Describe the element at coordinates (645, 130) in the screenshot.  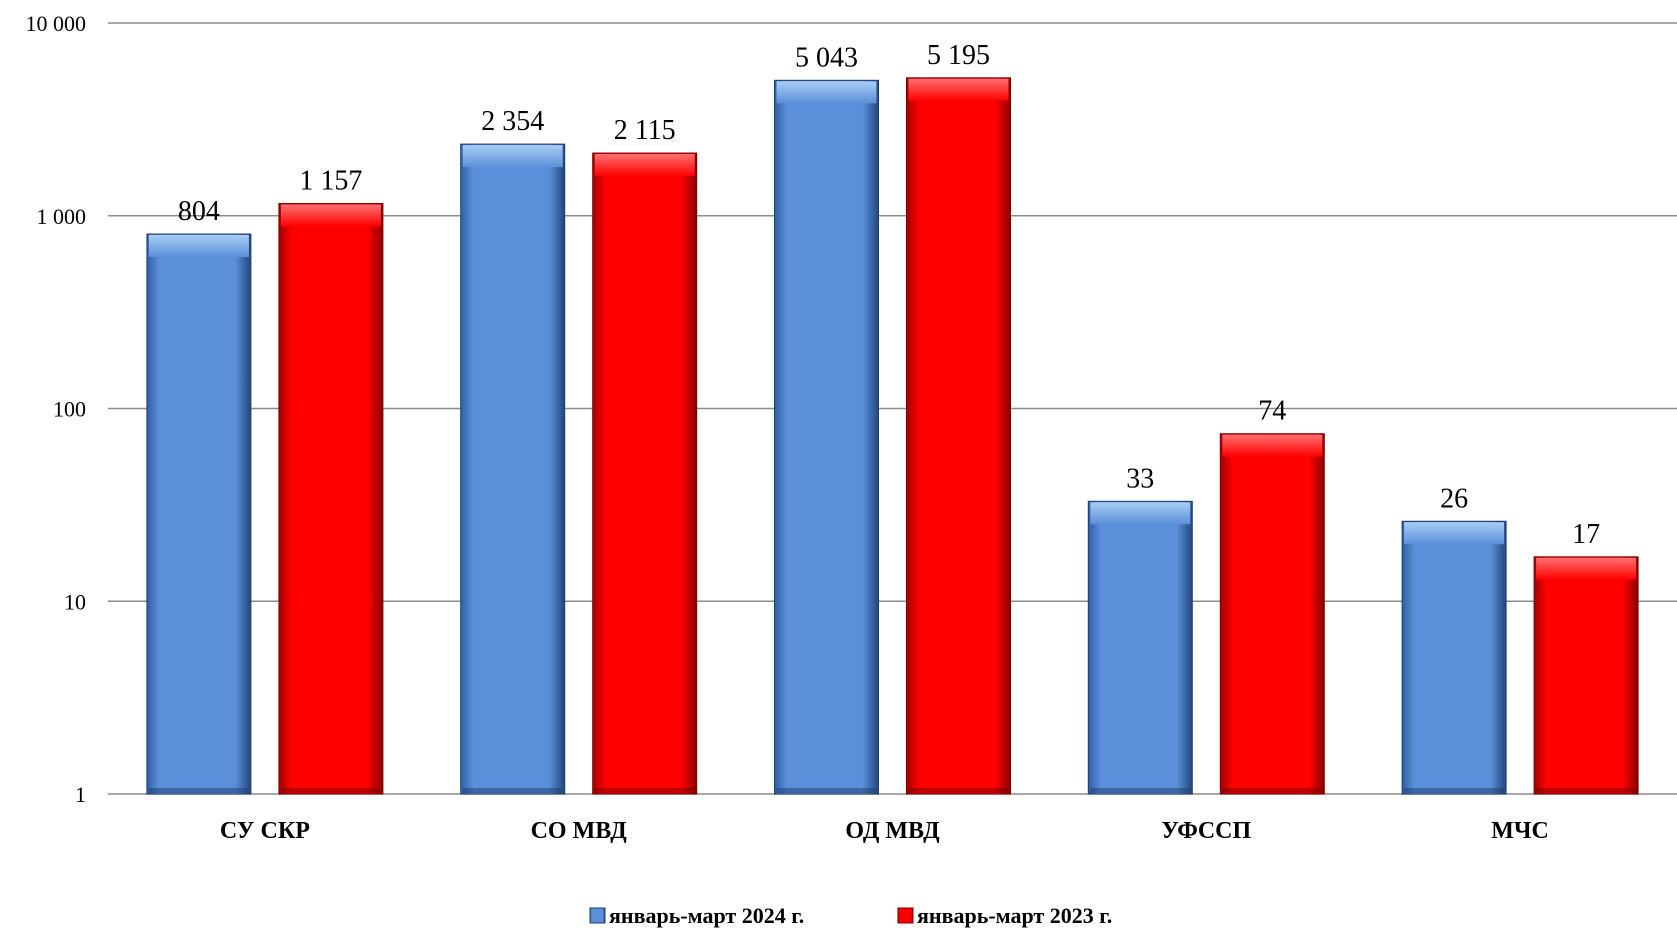
I see `data-label: 2 115` at that location.